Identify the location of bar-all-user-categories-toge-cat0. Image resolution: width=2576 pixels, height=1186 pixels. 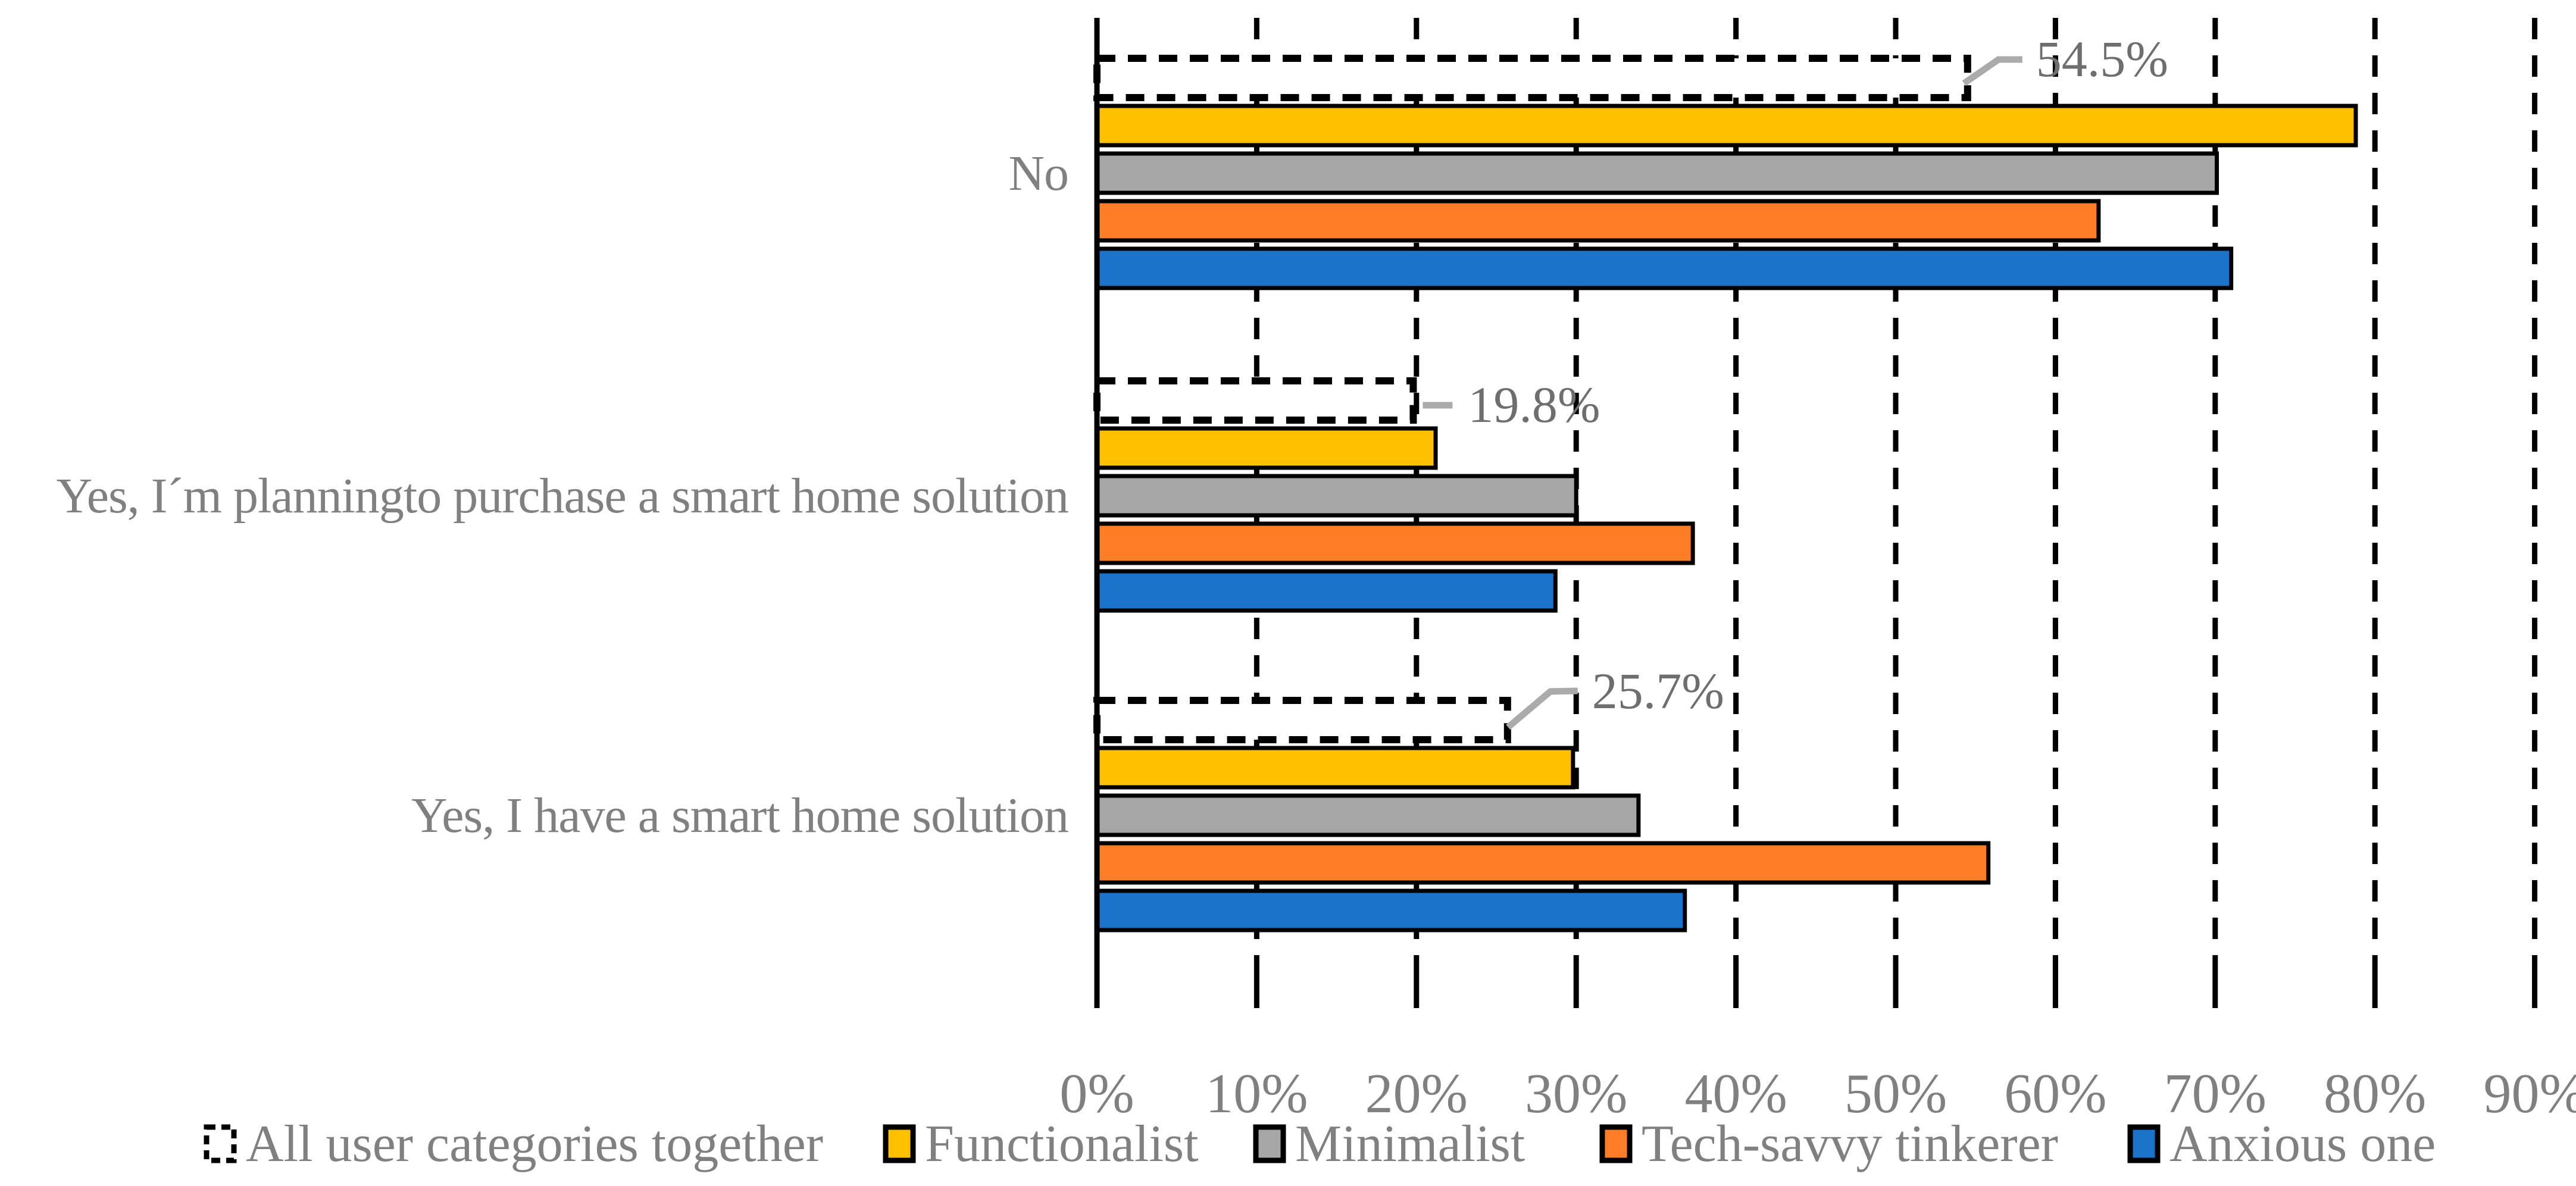
(1532, 78).